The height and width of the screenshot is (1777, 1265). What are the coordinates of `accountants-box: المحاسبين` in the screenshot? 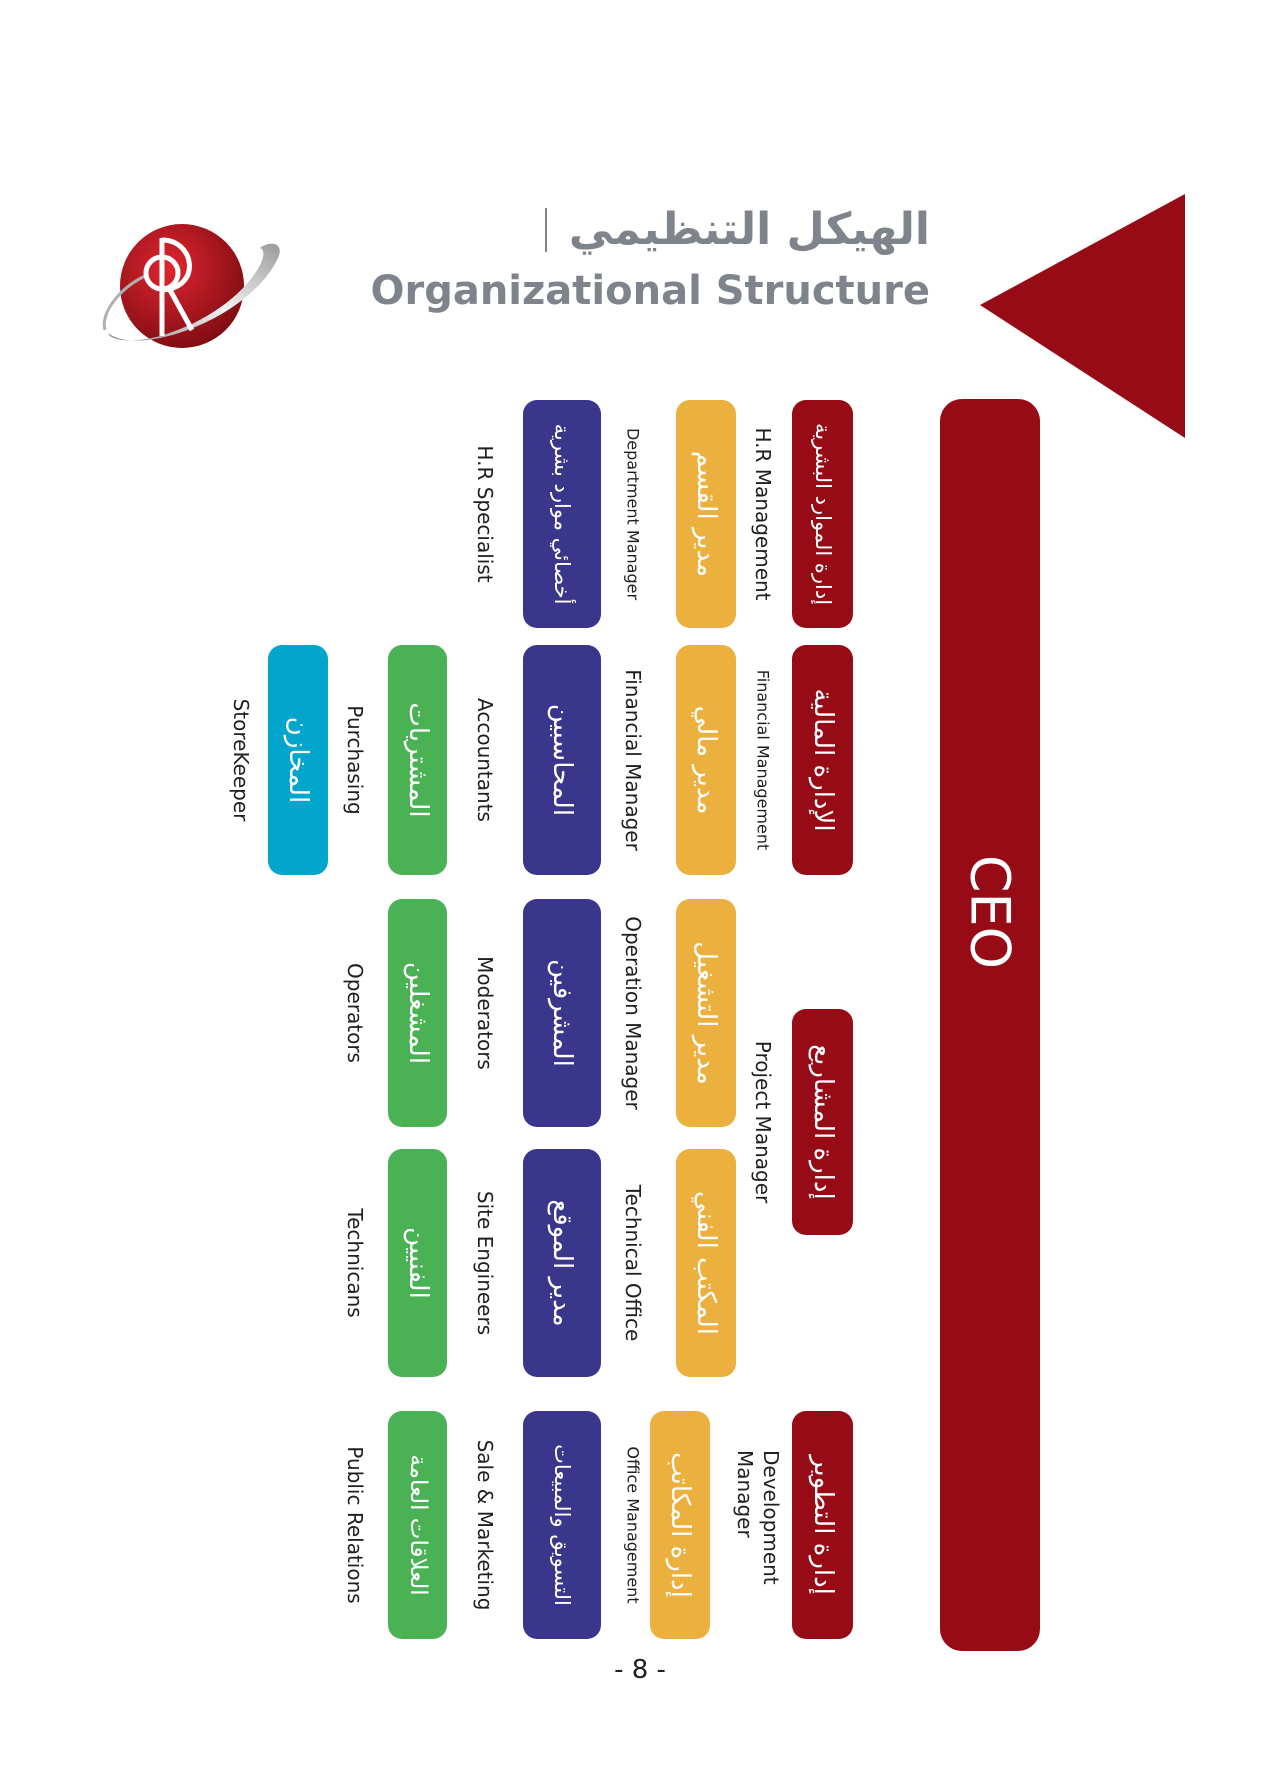 It's located at (562, 760).